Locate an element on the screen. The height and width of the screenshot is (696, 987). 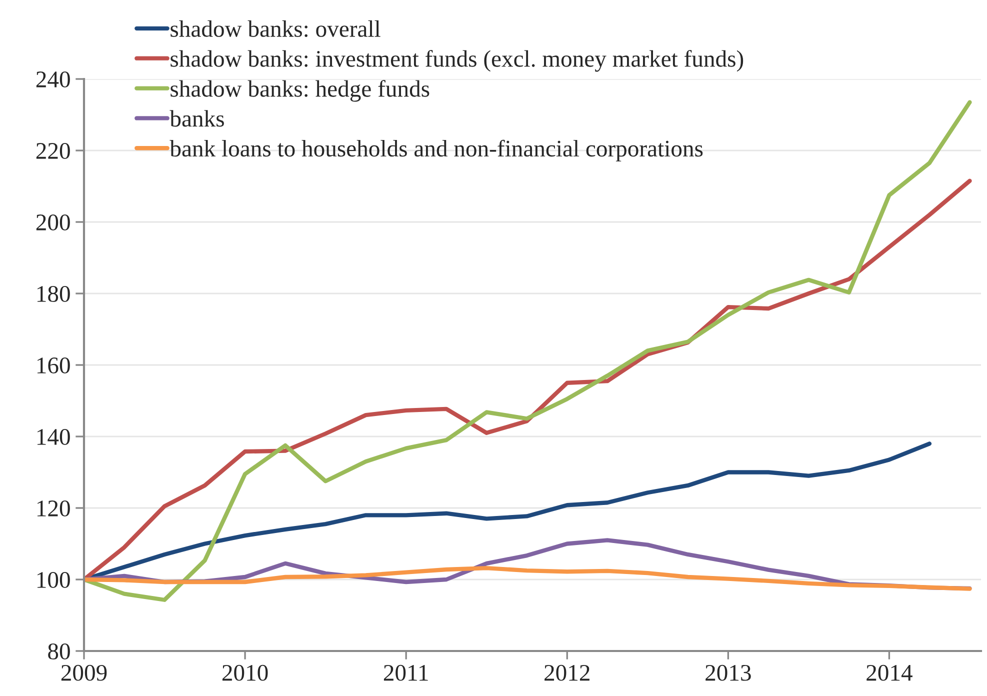
y-tick-label: 240 is located at coordinates (53, 79).